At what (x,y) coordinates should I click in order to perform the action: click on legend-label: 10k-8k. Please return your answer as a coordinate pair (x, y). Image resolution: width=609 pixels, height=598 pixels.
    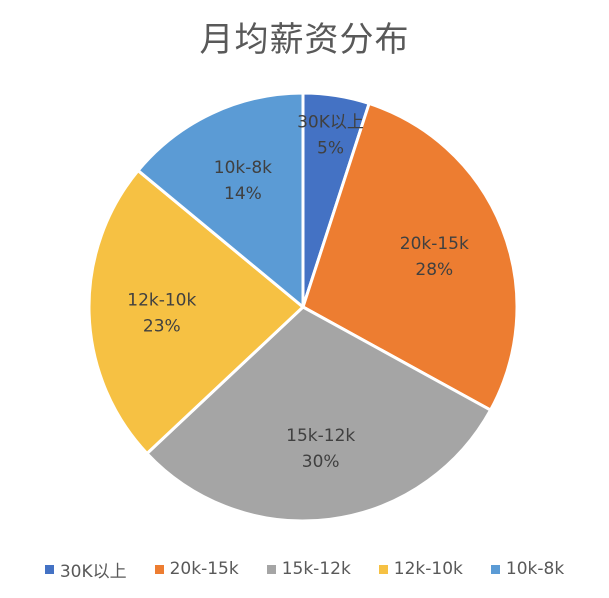
    Looking at the image, I should click on (535, 569).